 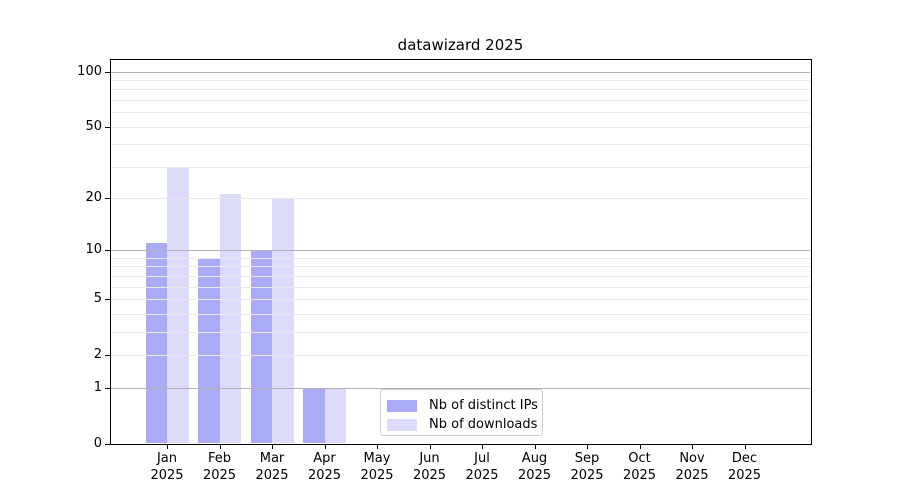 I want to click on x-tick-label: May 2025, so click(x=377, y=467).